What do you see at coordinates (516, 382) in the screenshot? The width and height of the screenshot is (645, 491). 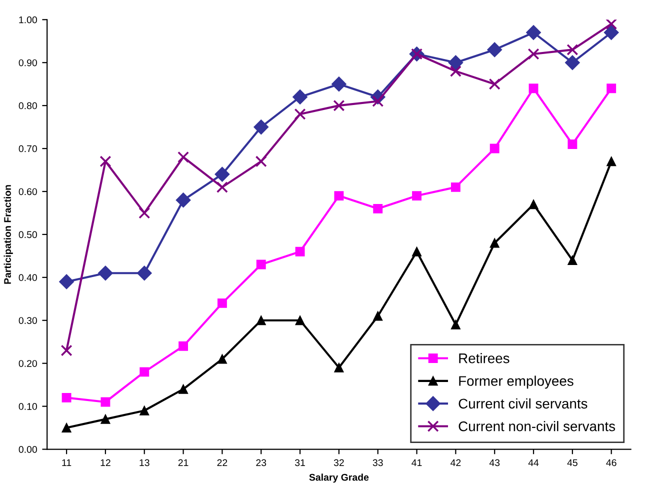 I see `legend-label: Former employees` at bounding box center [516, 382].